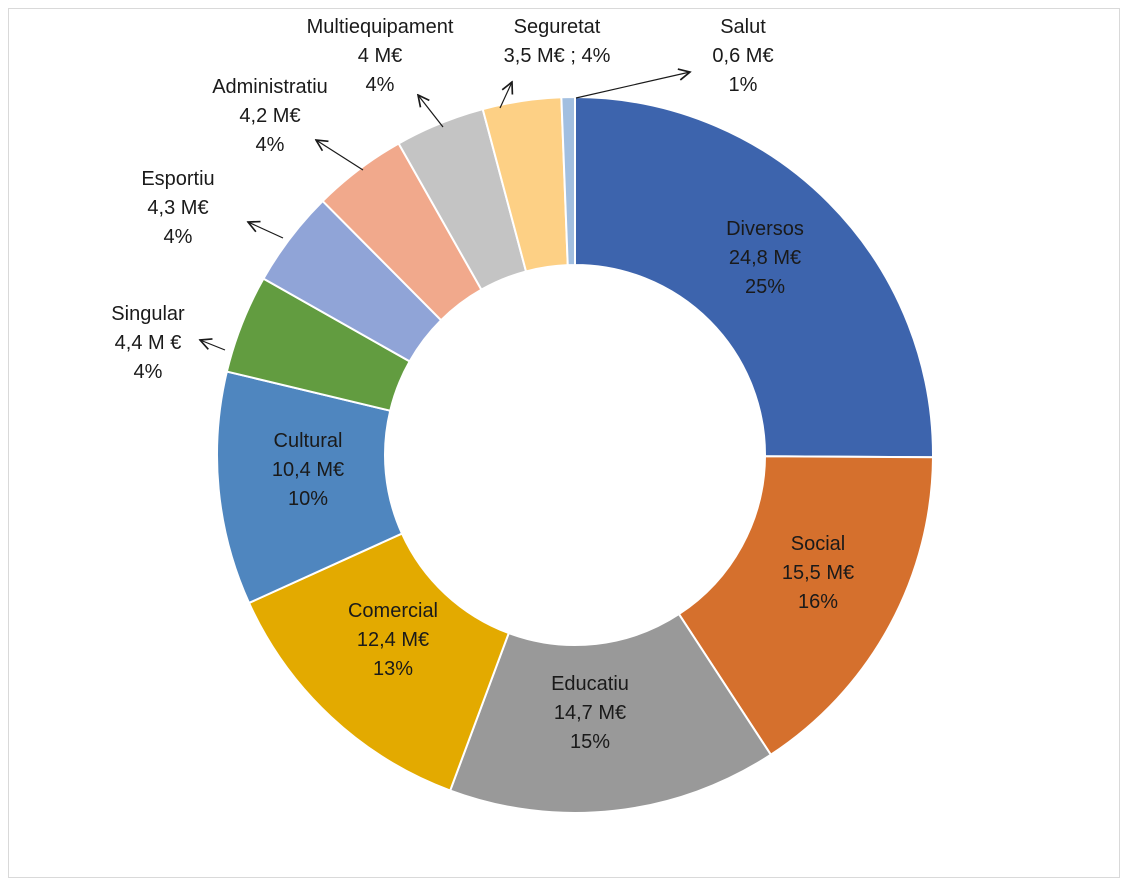  I want to click on data-label-administratiu: Administratiu 4,2 M€ 4%, so click(270, 116).